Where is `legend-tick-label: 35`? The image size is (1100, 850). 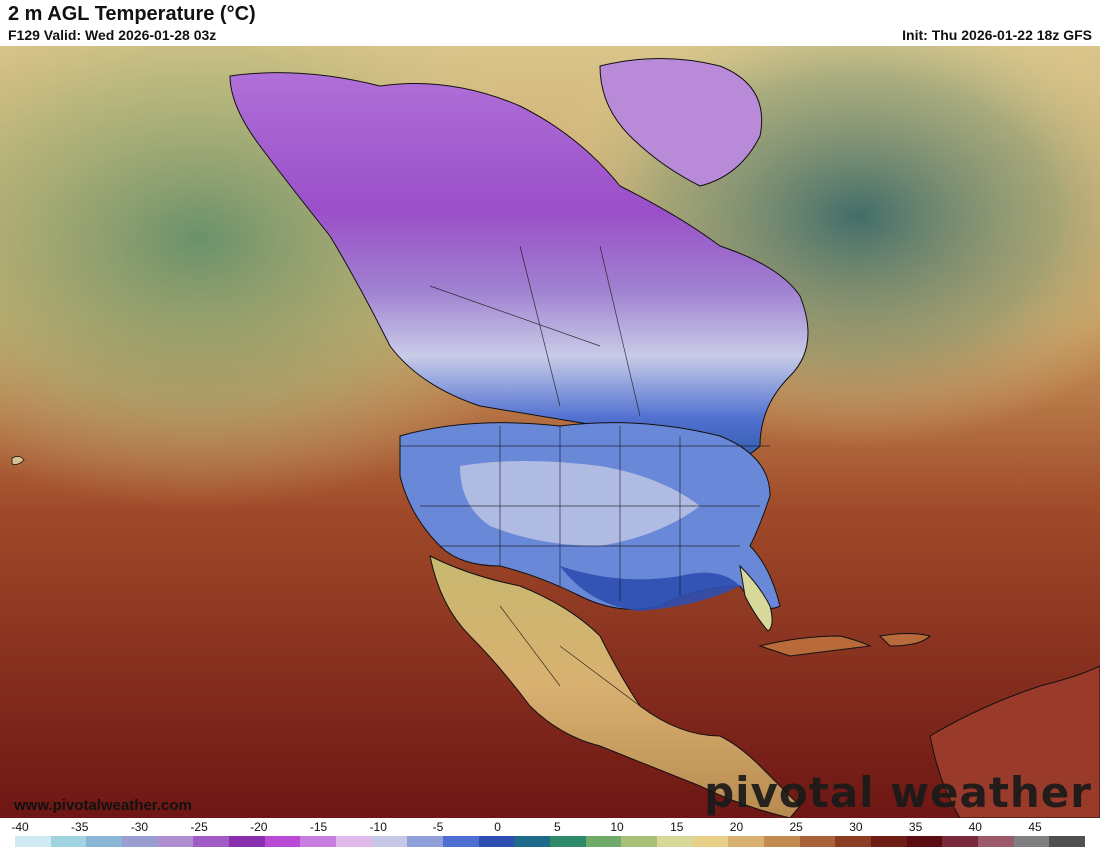
legend-tick-label: 35 is located at coordinates (915, 827).